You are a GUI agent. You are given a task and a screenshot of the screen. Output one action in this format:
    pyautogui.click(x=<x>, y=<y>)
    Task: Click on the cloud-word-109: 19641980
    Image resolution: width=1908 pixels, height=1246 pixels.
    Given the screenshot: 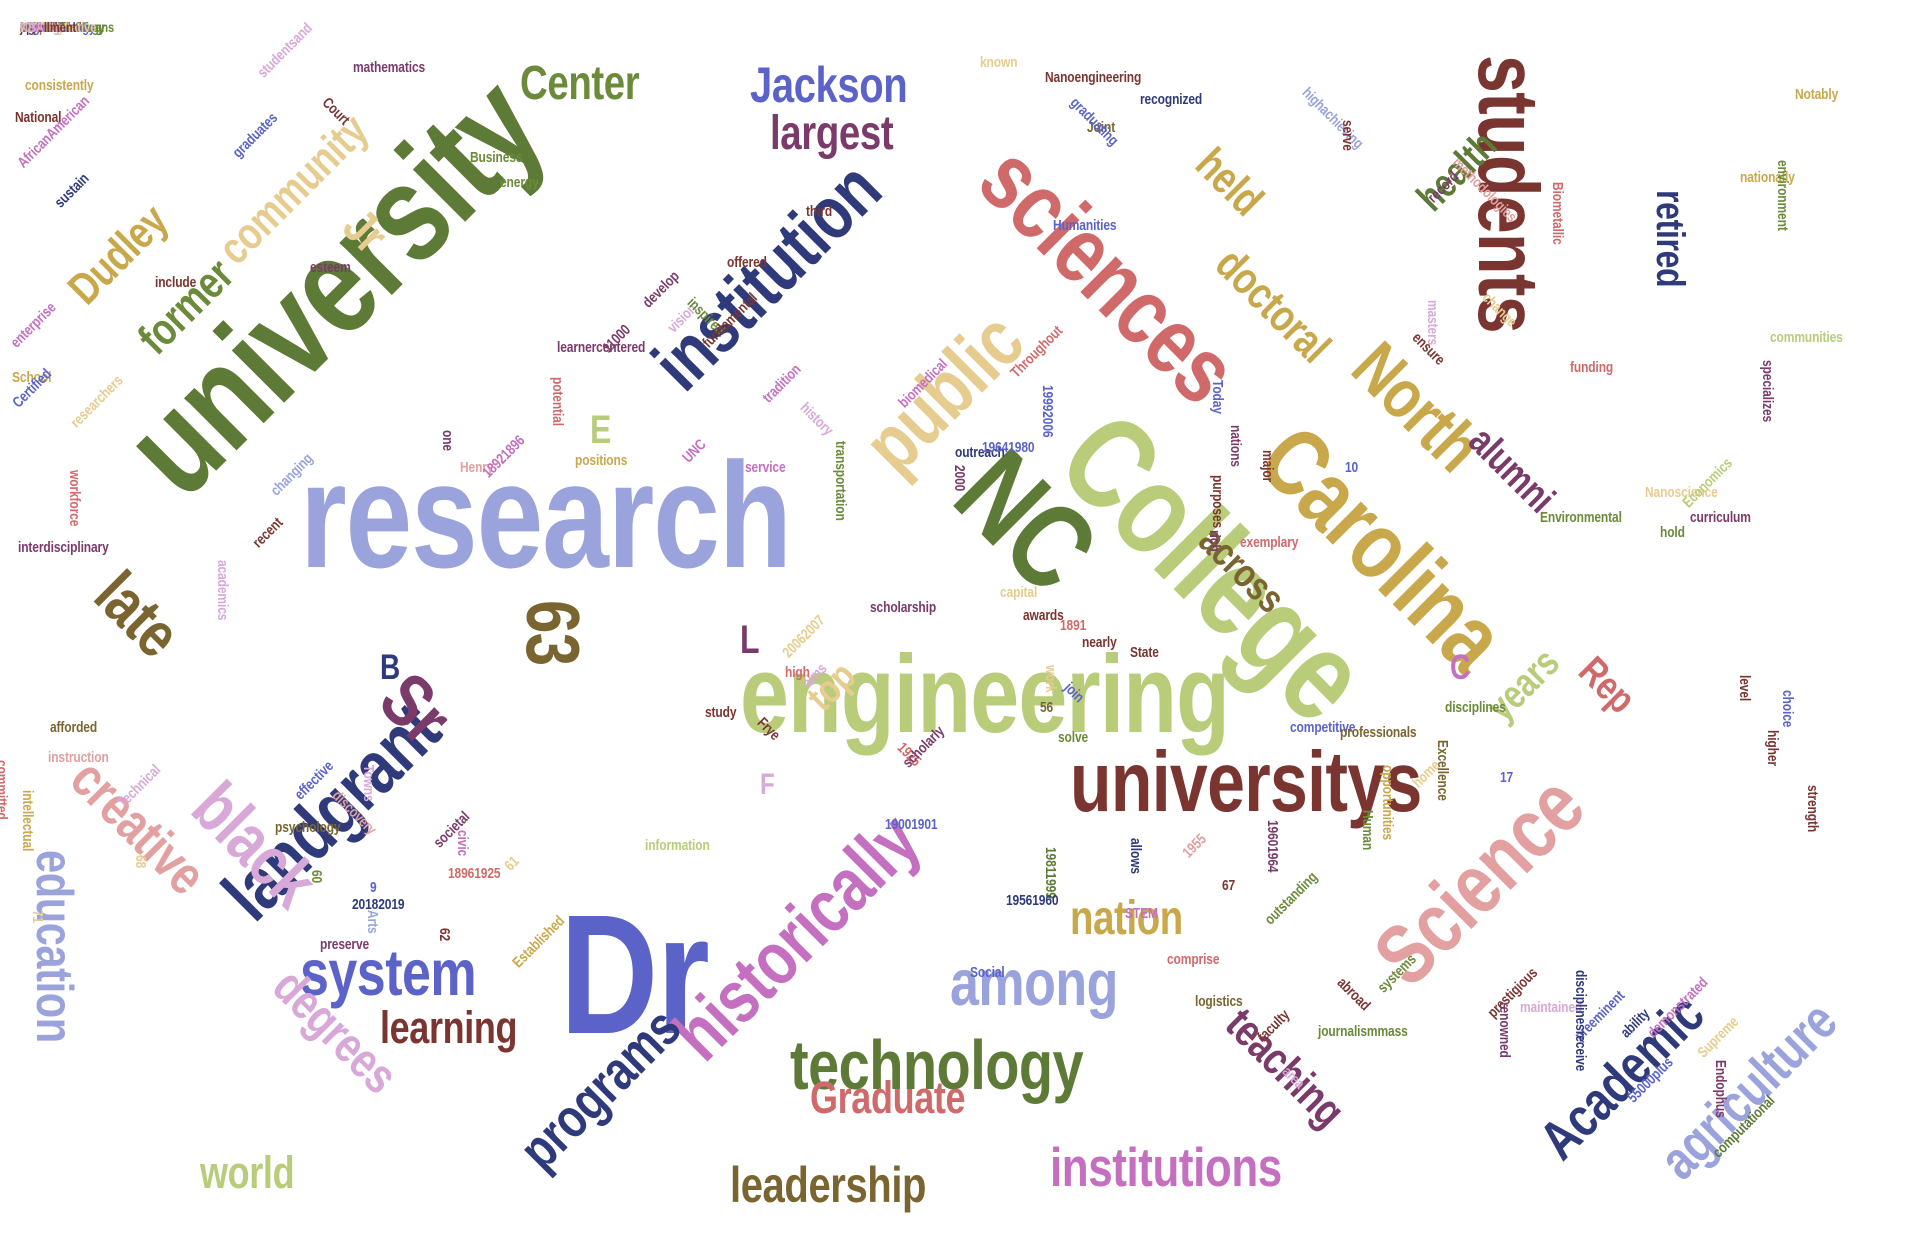 What is the action you would take?
    pyautogui.click(x=1008, y=447)
    